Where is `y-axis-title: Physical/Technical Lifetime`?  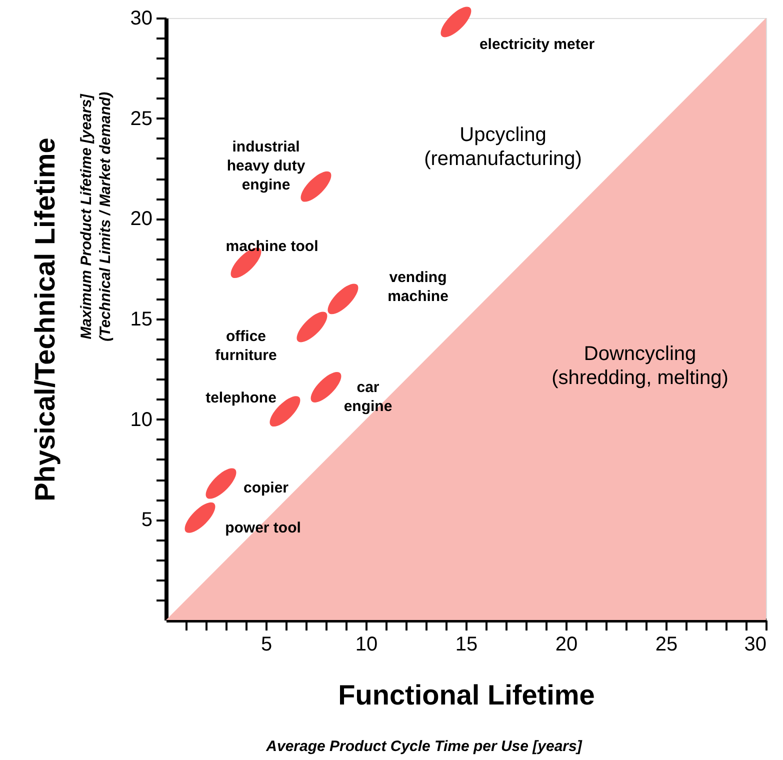
y-axis-title: Physical/Technical Lifetime is located at coordinates (44, 320).